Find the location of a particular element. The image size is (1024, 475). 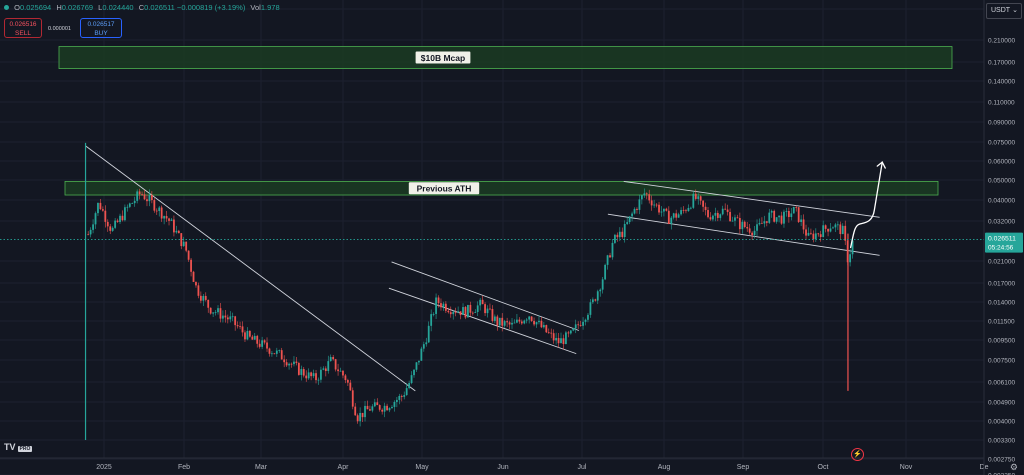

time-tick-label: Oct is located at coordinates (823, 467).